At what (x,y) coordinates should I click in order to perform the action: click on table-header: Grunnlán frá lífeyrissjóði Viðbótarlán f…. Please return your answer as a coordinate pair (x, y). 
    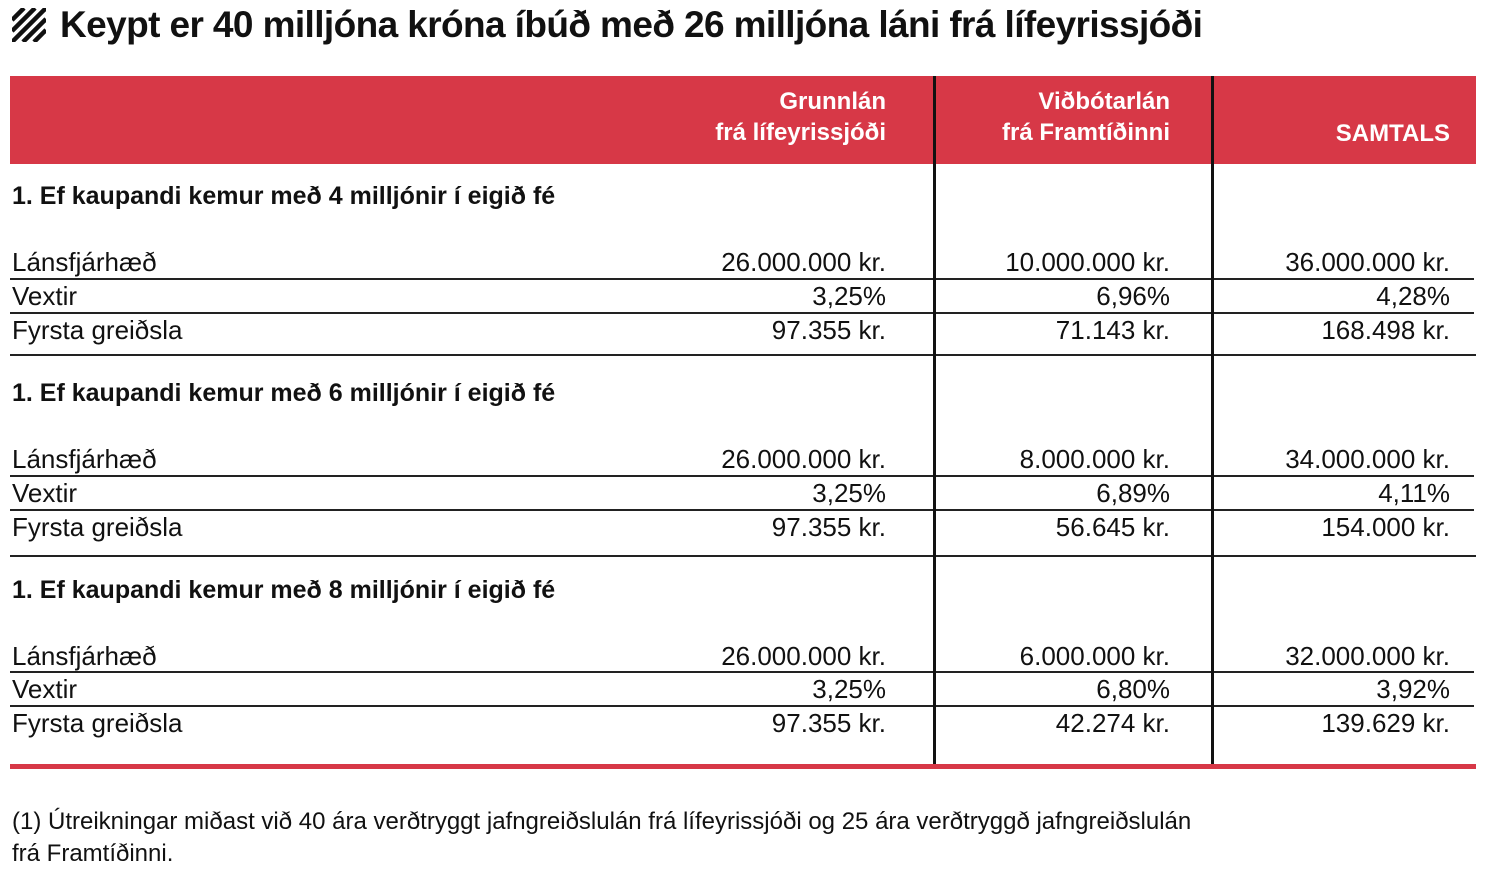
    Looking at the image, I should click on (743, 120).